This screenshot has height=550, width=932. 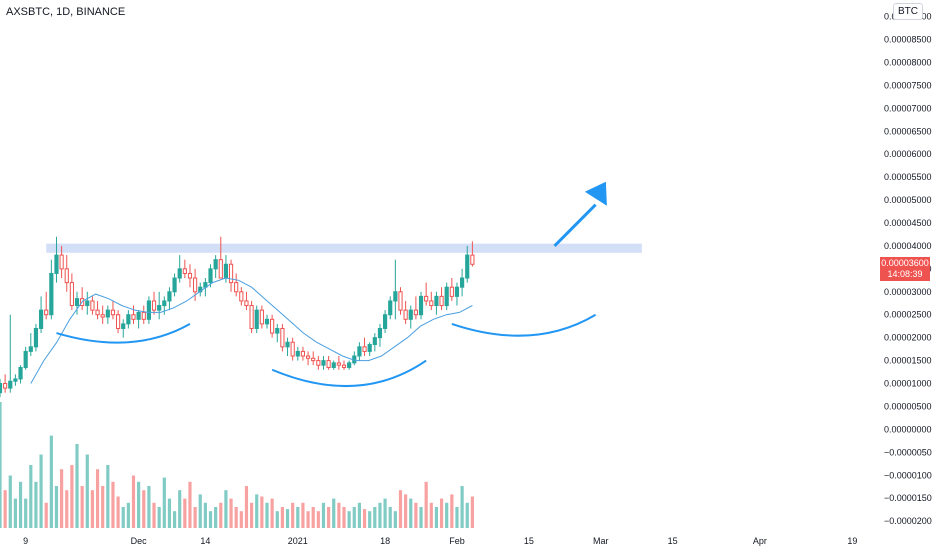 What do you see at coordinates (908, 11) in the screenshot?
I see `currency-badge: BTC` at bounding box center [908, 11].